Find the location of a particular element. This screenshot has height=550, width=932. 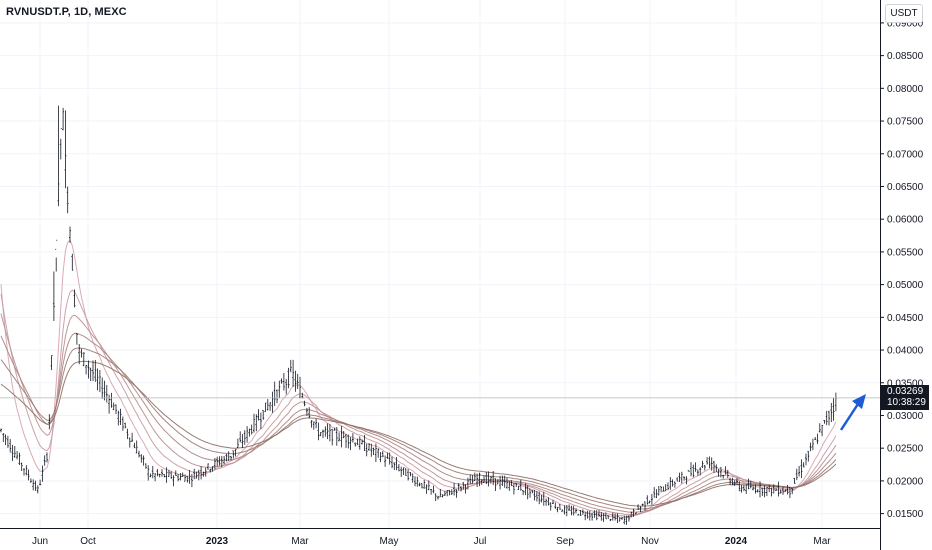

y-tick-label: 0.09000 is located at coordinates (905, 23).